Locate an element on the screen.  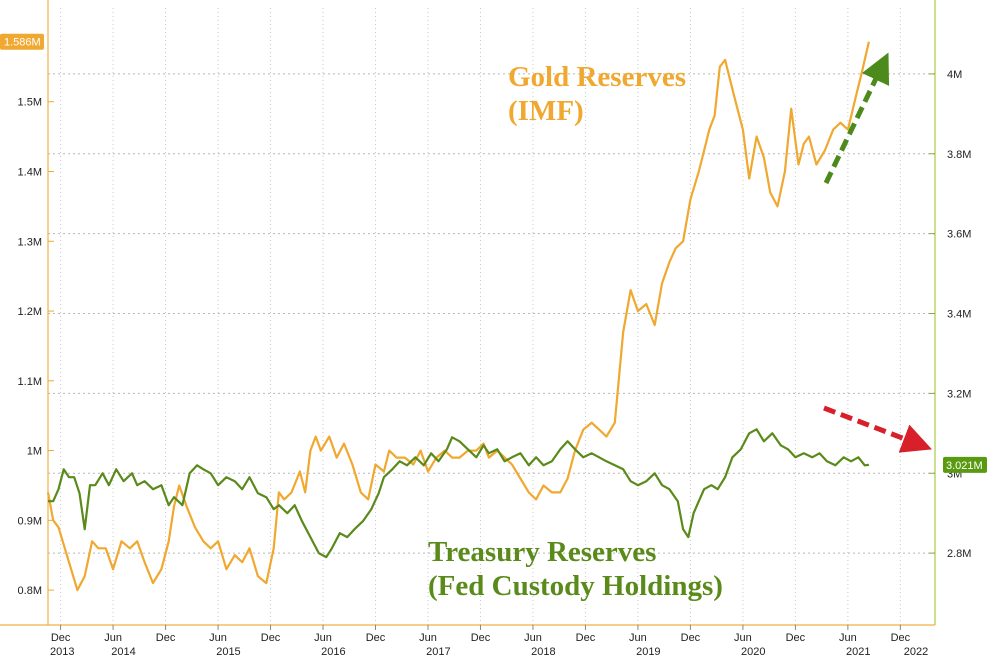
annotation-line: Treasury Reserves is located at coordinates (542, 552).